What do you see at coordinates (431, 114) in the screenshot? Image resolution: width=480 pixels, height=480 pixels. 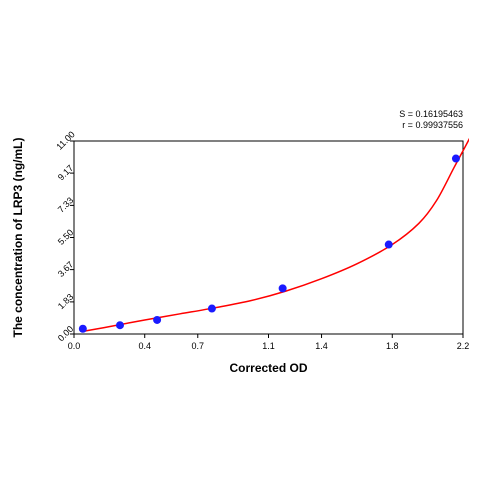 I see `fit-stat-s: S = 0.16195463` at bounding box center [431, 114].